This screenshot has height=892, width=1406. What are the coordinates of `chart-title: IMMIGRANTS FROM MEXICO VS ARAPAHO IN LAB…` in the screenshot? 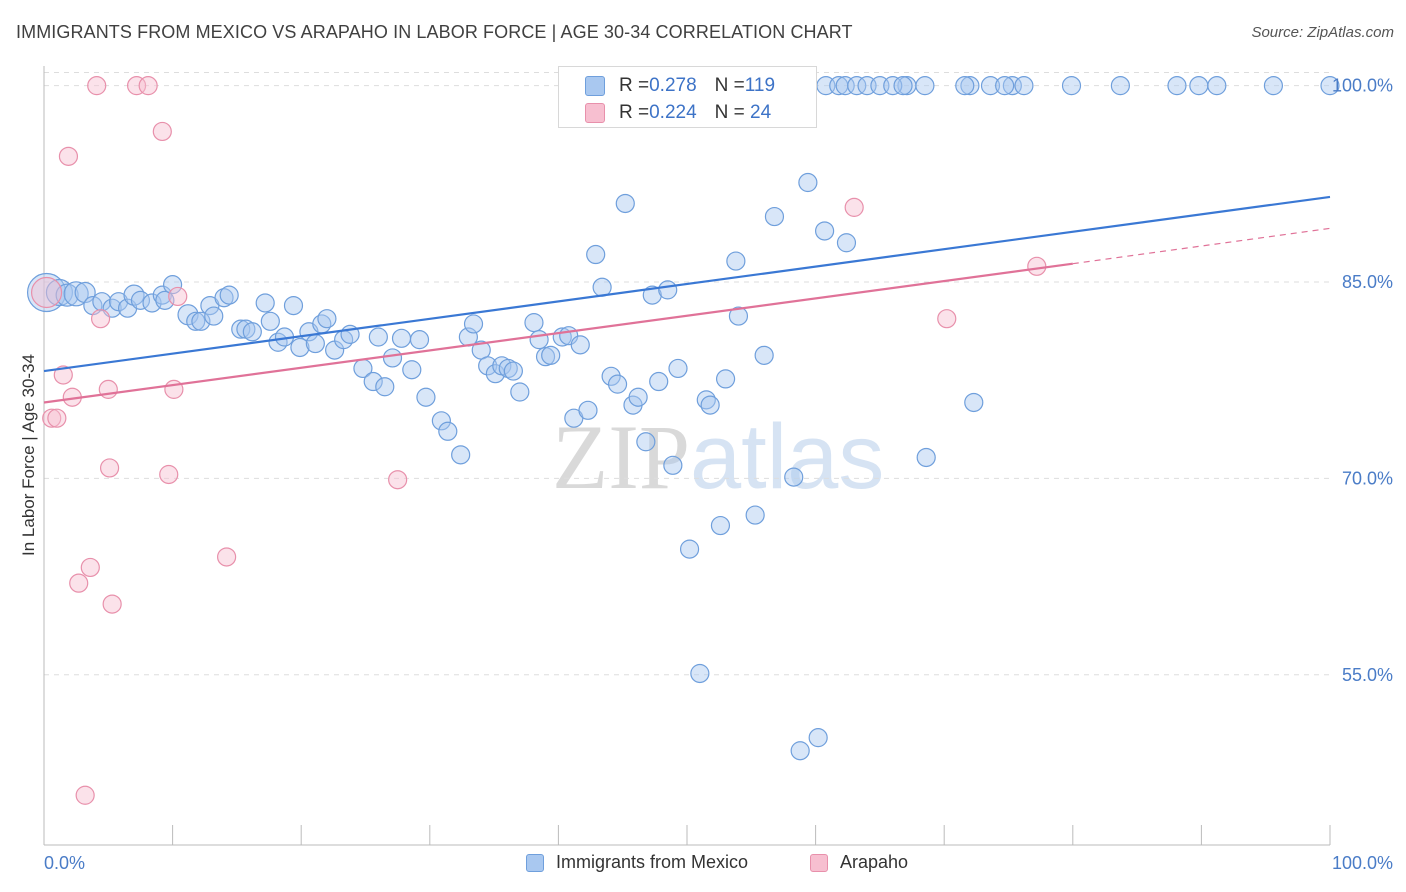 It's located at (434, 32).